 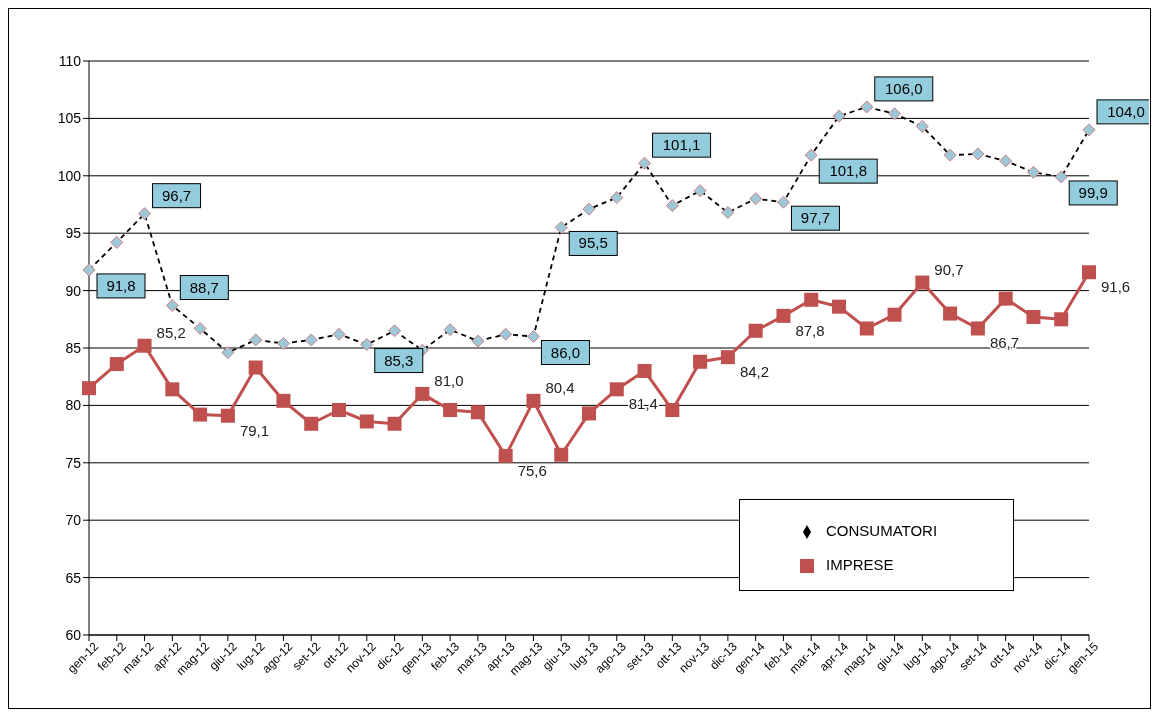 I want to click on data-label: 81,0, so click(x=449, y=380).